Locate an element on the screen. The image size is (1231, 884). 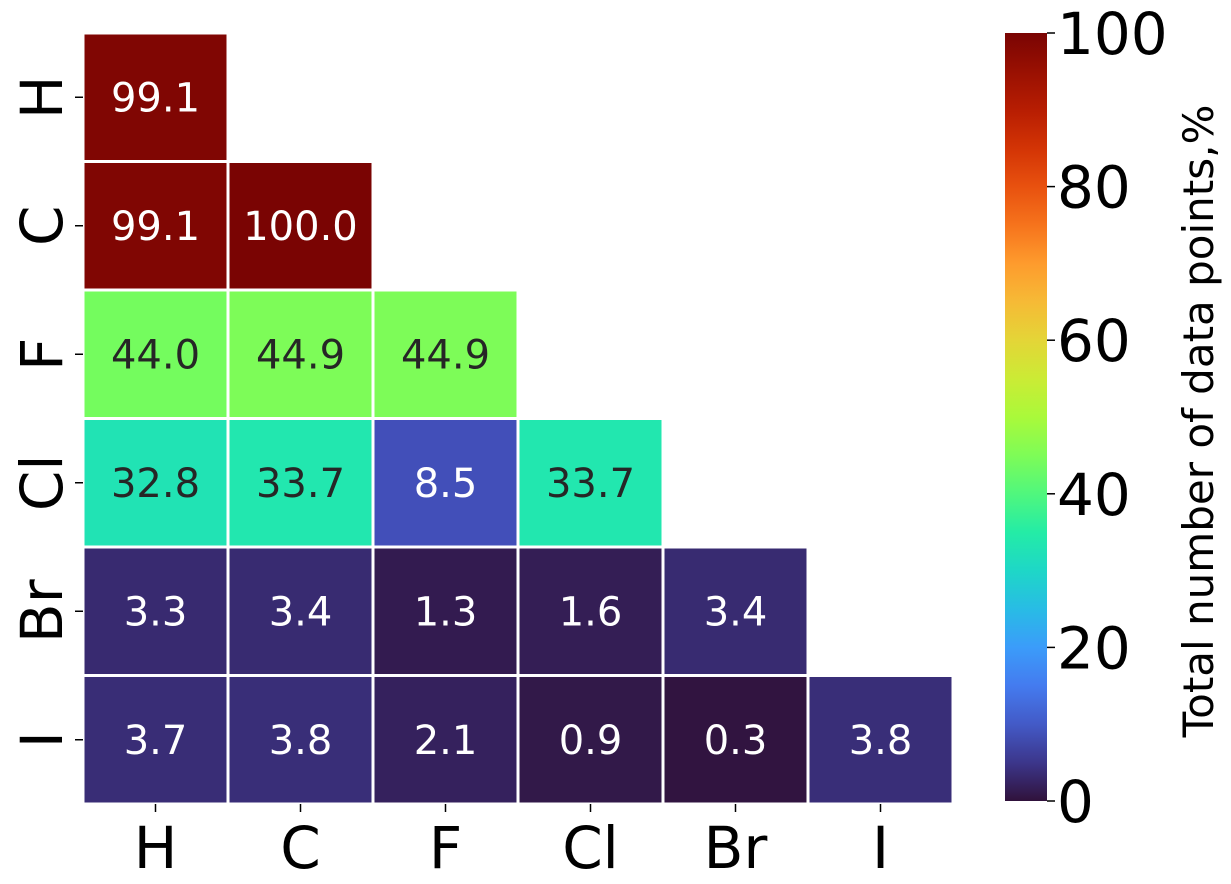
heatmap-cell-Br-Cl is located at coordinates (590, 611).